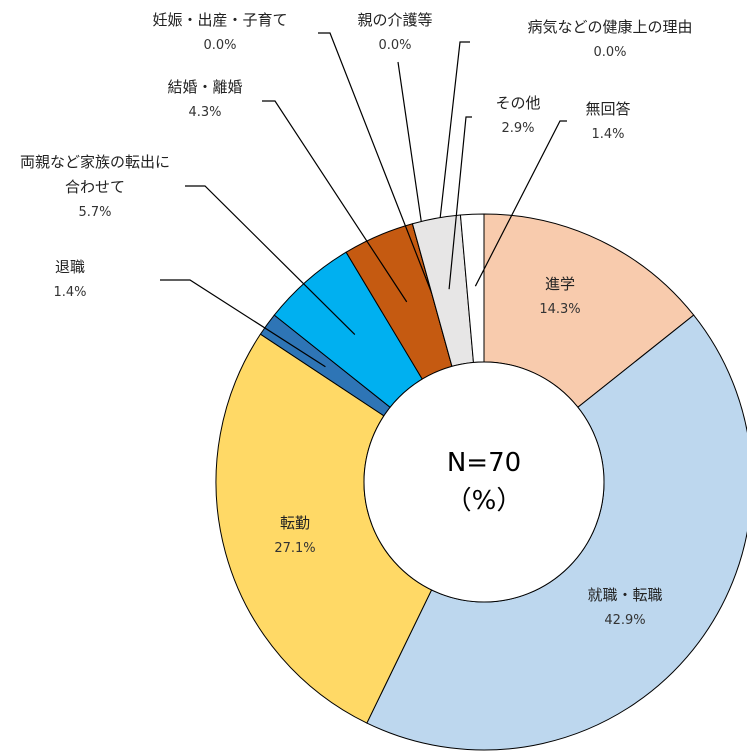 This screenshot has height=754, width=747. Describe the element at coordinates (625, 620) in the screenshot. I see `value-label: 42.9%` at that location.